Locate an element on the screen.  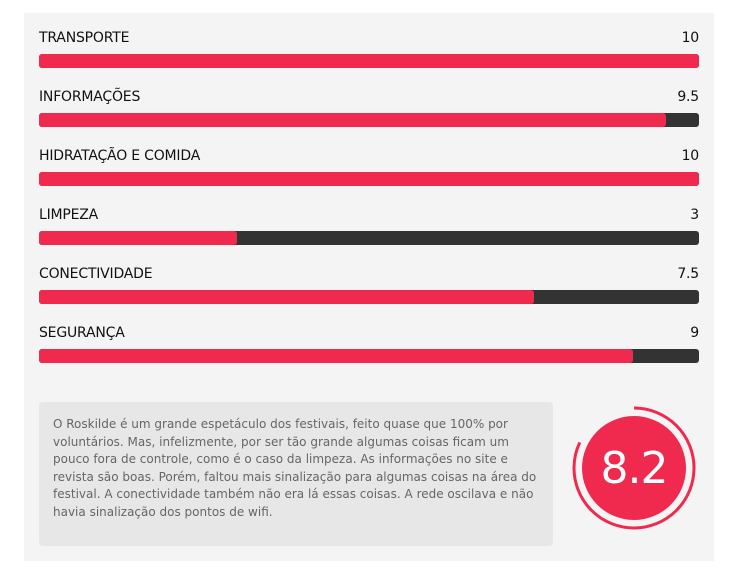
rating-score: 7.5 is located at coordinates (688, 274).